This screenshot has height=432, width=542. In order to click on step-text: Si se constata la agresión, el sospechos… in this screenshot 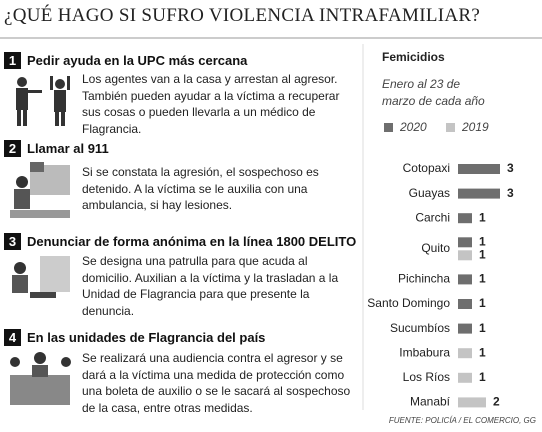, I will do `click(200, 188)`.